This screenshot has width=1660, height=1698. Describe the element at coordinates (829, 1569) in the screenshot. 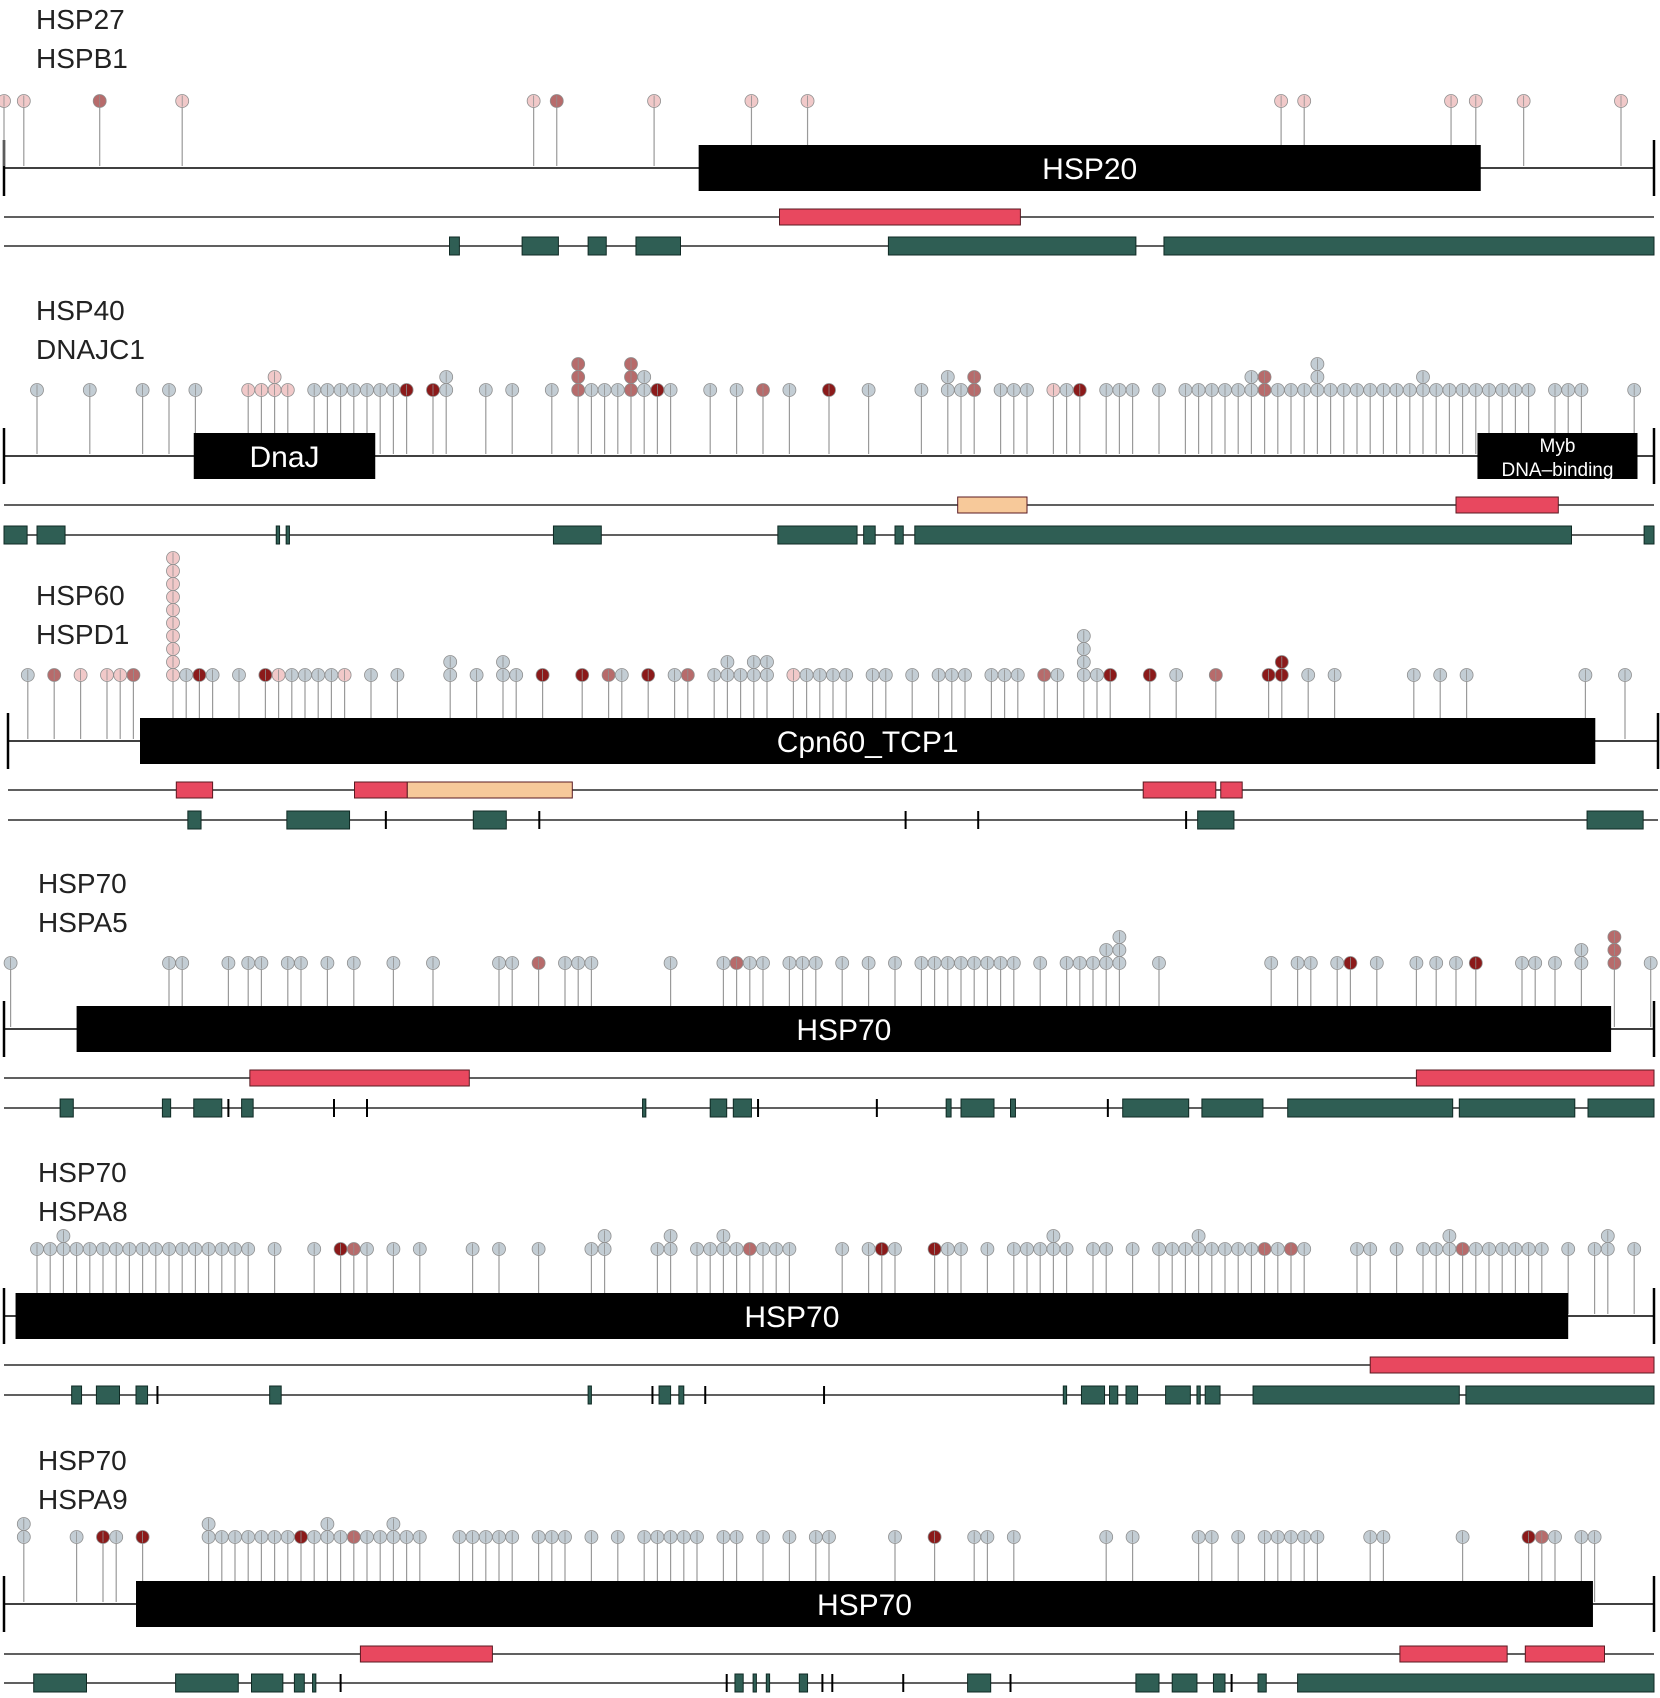

I see `panel-hspa9: HSP70 HSPA9 HSP70` at that location.